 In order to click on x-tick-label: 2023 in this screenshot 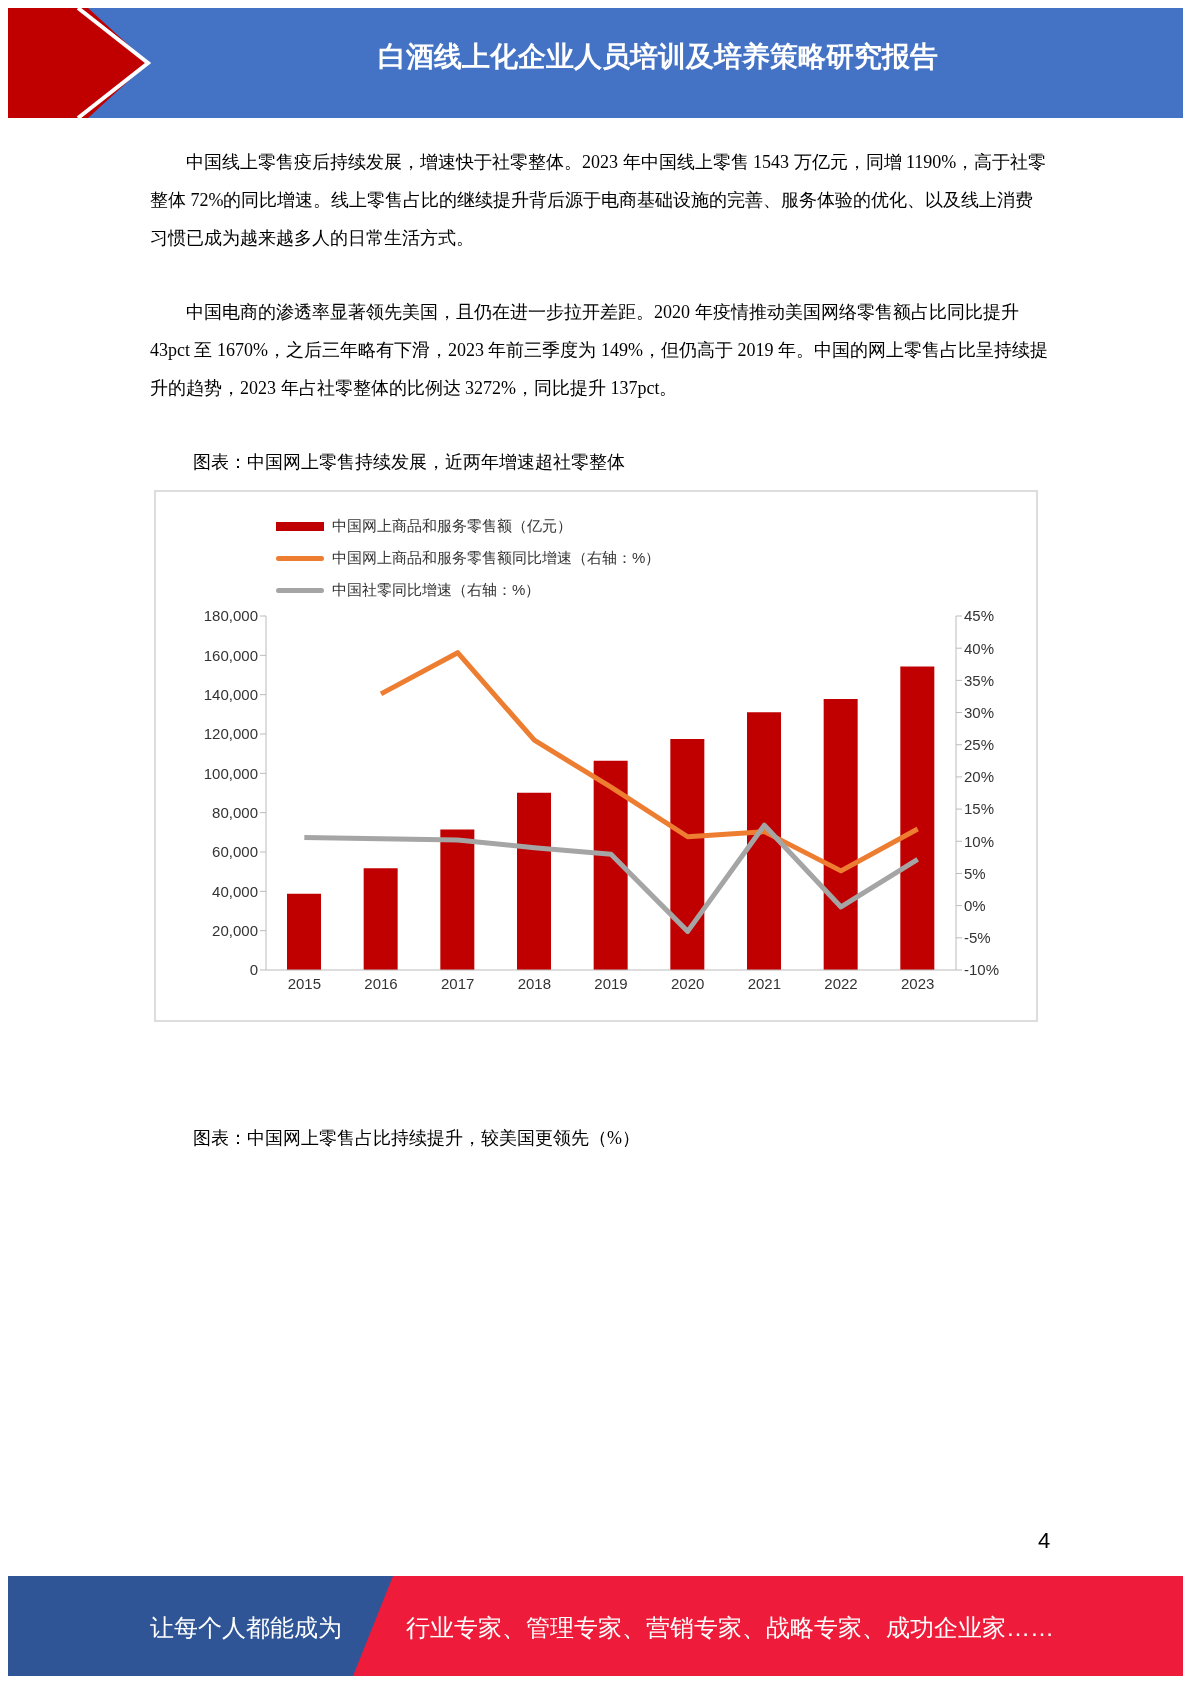, I will do `click(917, 983)`.